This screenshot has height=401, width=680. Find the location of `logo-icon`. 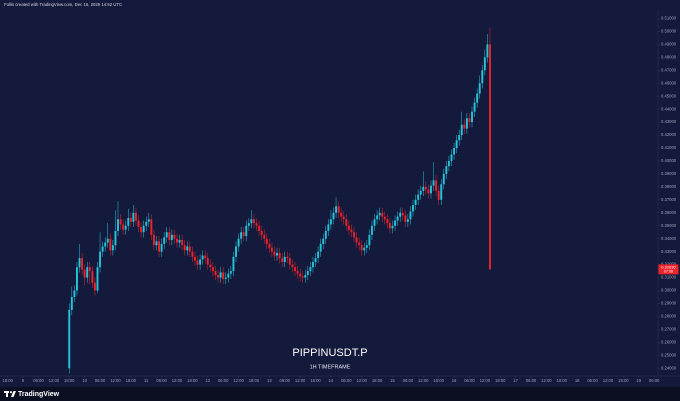

logo-icon is located at coordinates (10, 394).